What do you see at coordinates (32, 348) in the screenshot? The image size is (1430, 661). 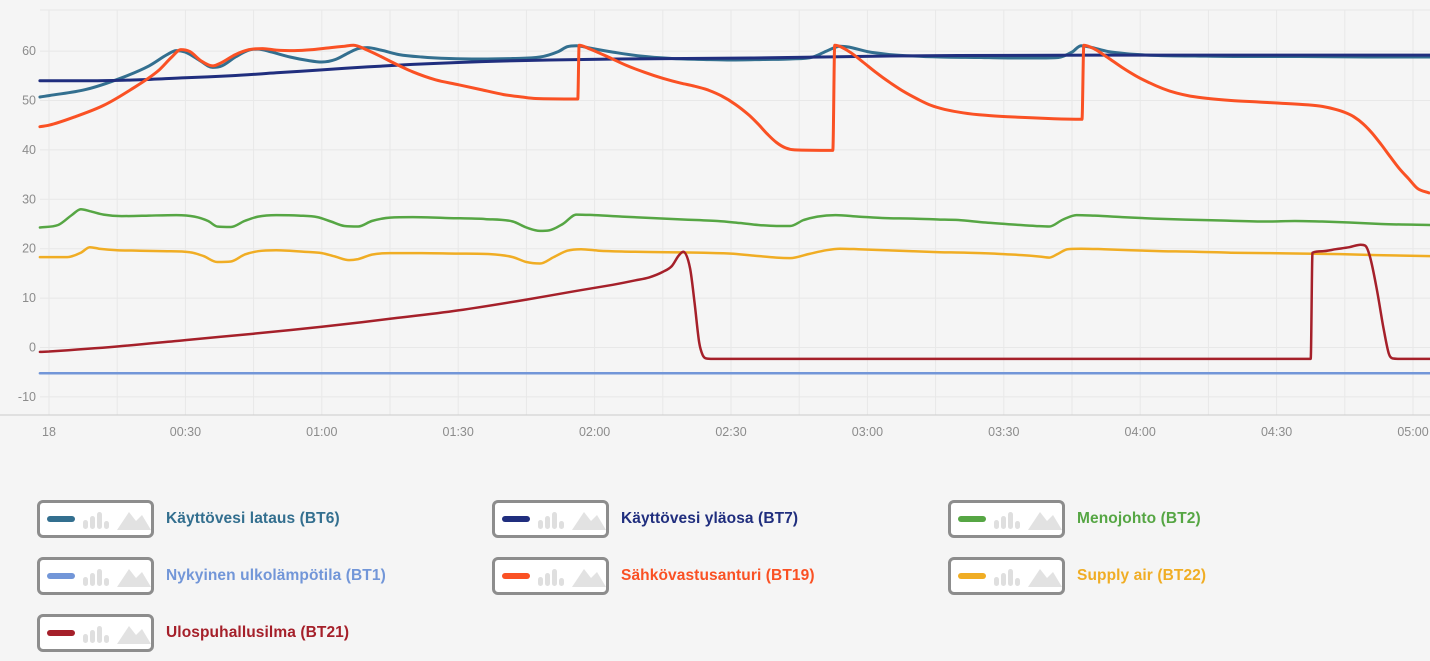 I see `y-axis-tick-label: 0` at bounding box center [32, 348].